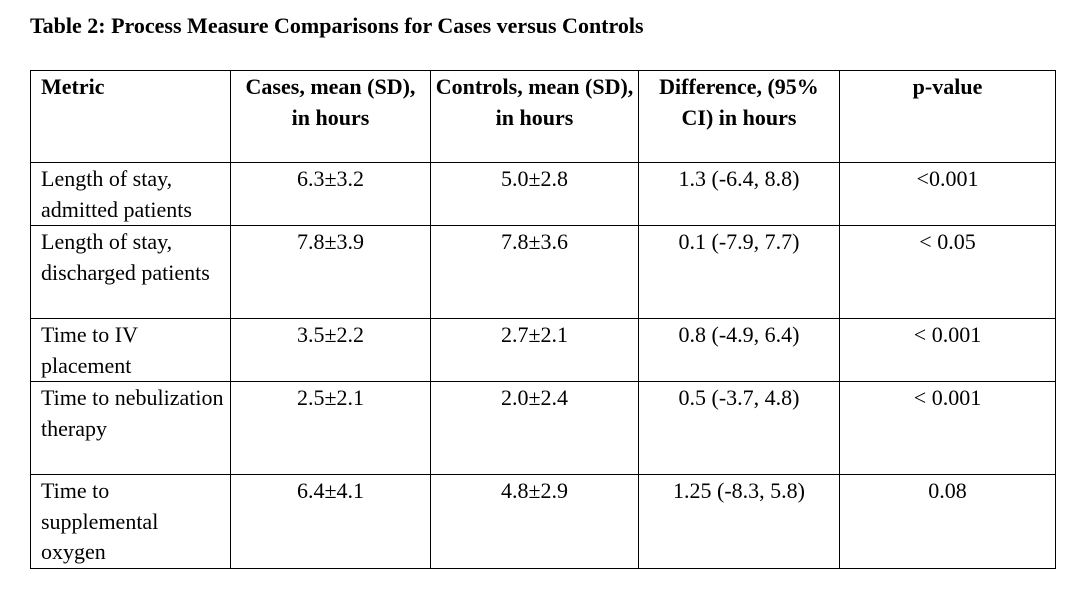  What do you see at coordinates (534, 272) in the screenshot?
I see `controls-cell: 7.8±3.6` at bounding box center [534, 272].